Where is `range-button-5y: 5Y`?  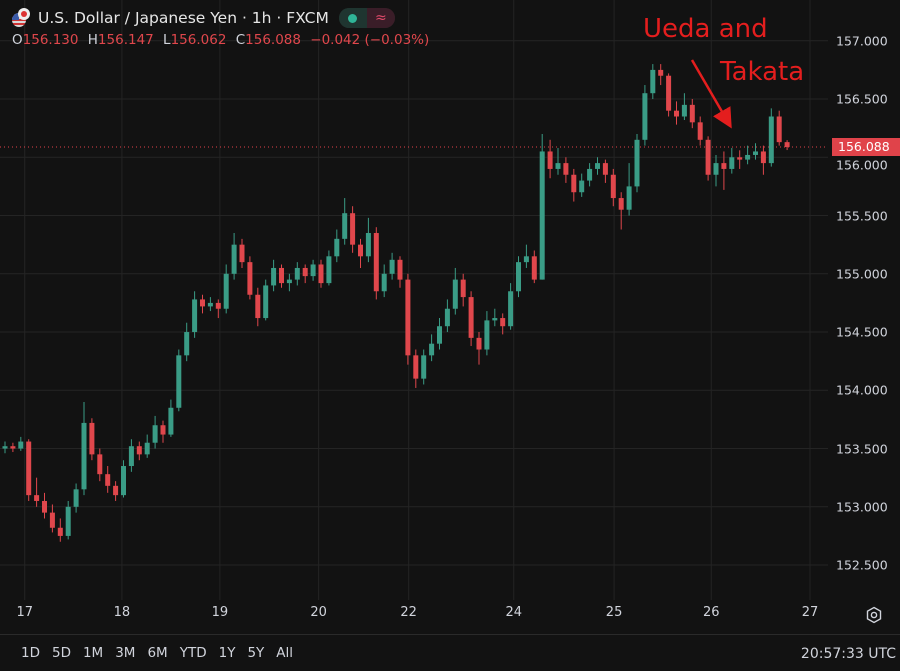
range-button-5y: 5Y is located at coordinates (256, 653).